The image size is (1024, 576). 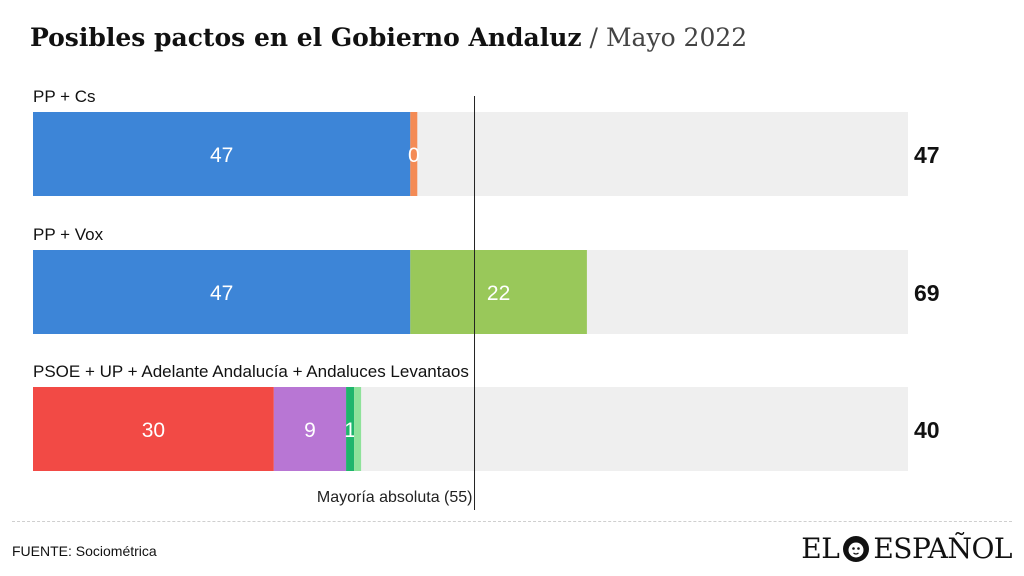 What do you see at coordinates (927, 293) in the screenshot?
I see `row-total-pp-vox: 69` at bounding box center [927, 293].